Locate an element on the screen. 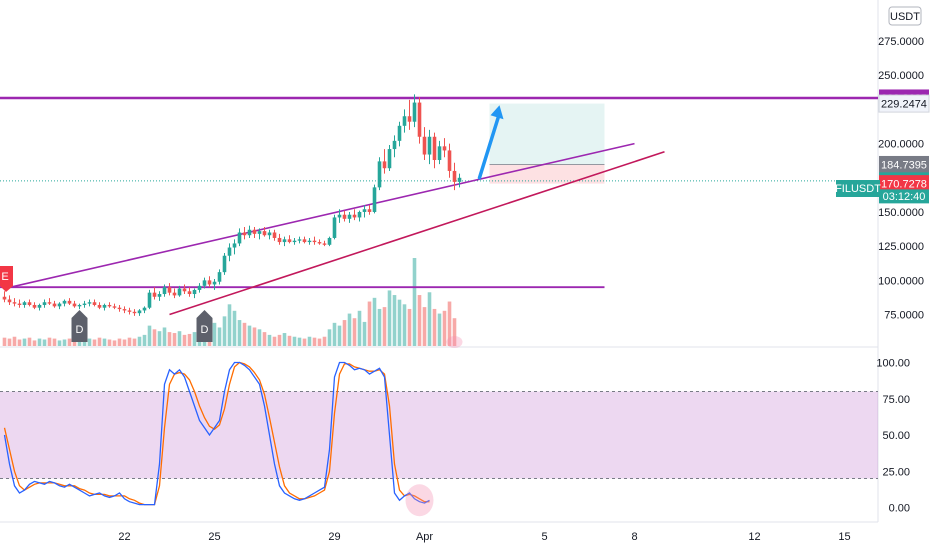  price-tag-label: 184.7395 is located at coordinates (904, 165).